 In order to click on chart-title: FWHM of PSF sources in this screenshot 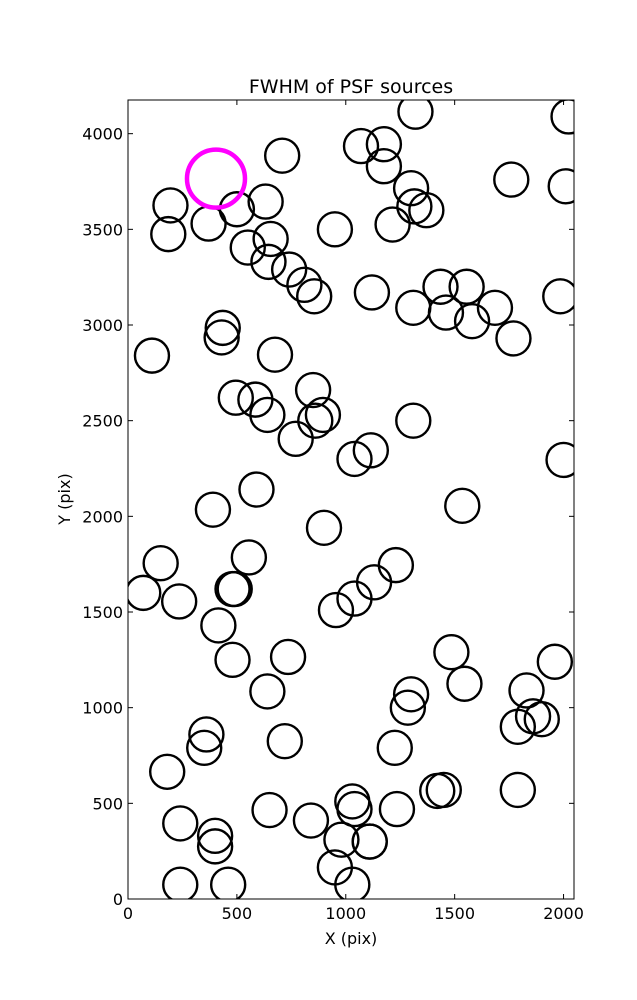, I will do `click(351, 87)`.